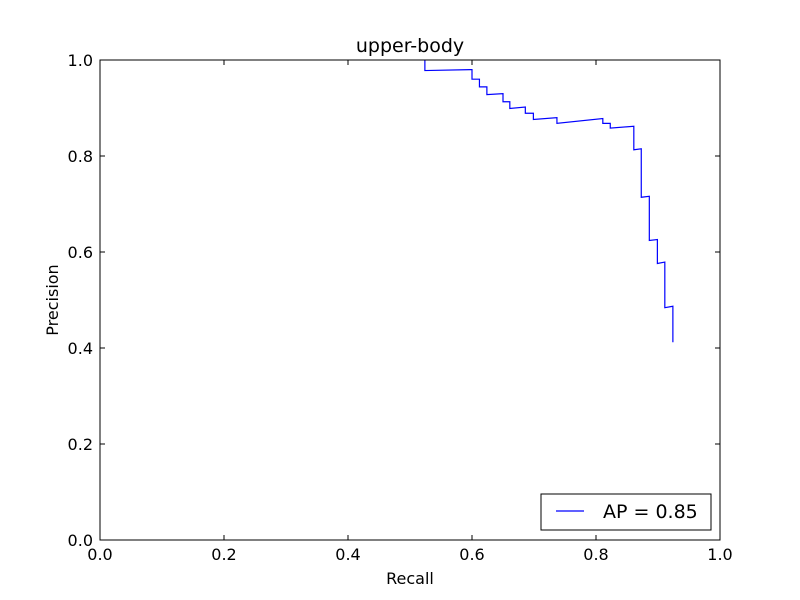 The width and height of the screenshot is (800, 600). Describe the element at coordinates (80, 540) in the screenshot. I see `y-tick-label: 0.0` at that location.